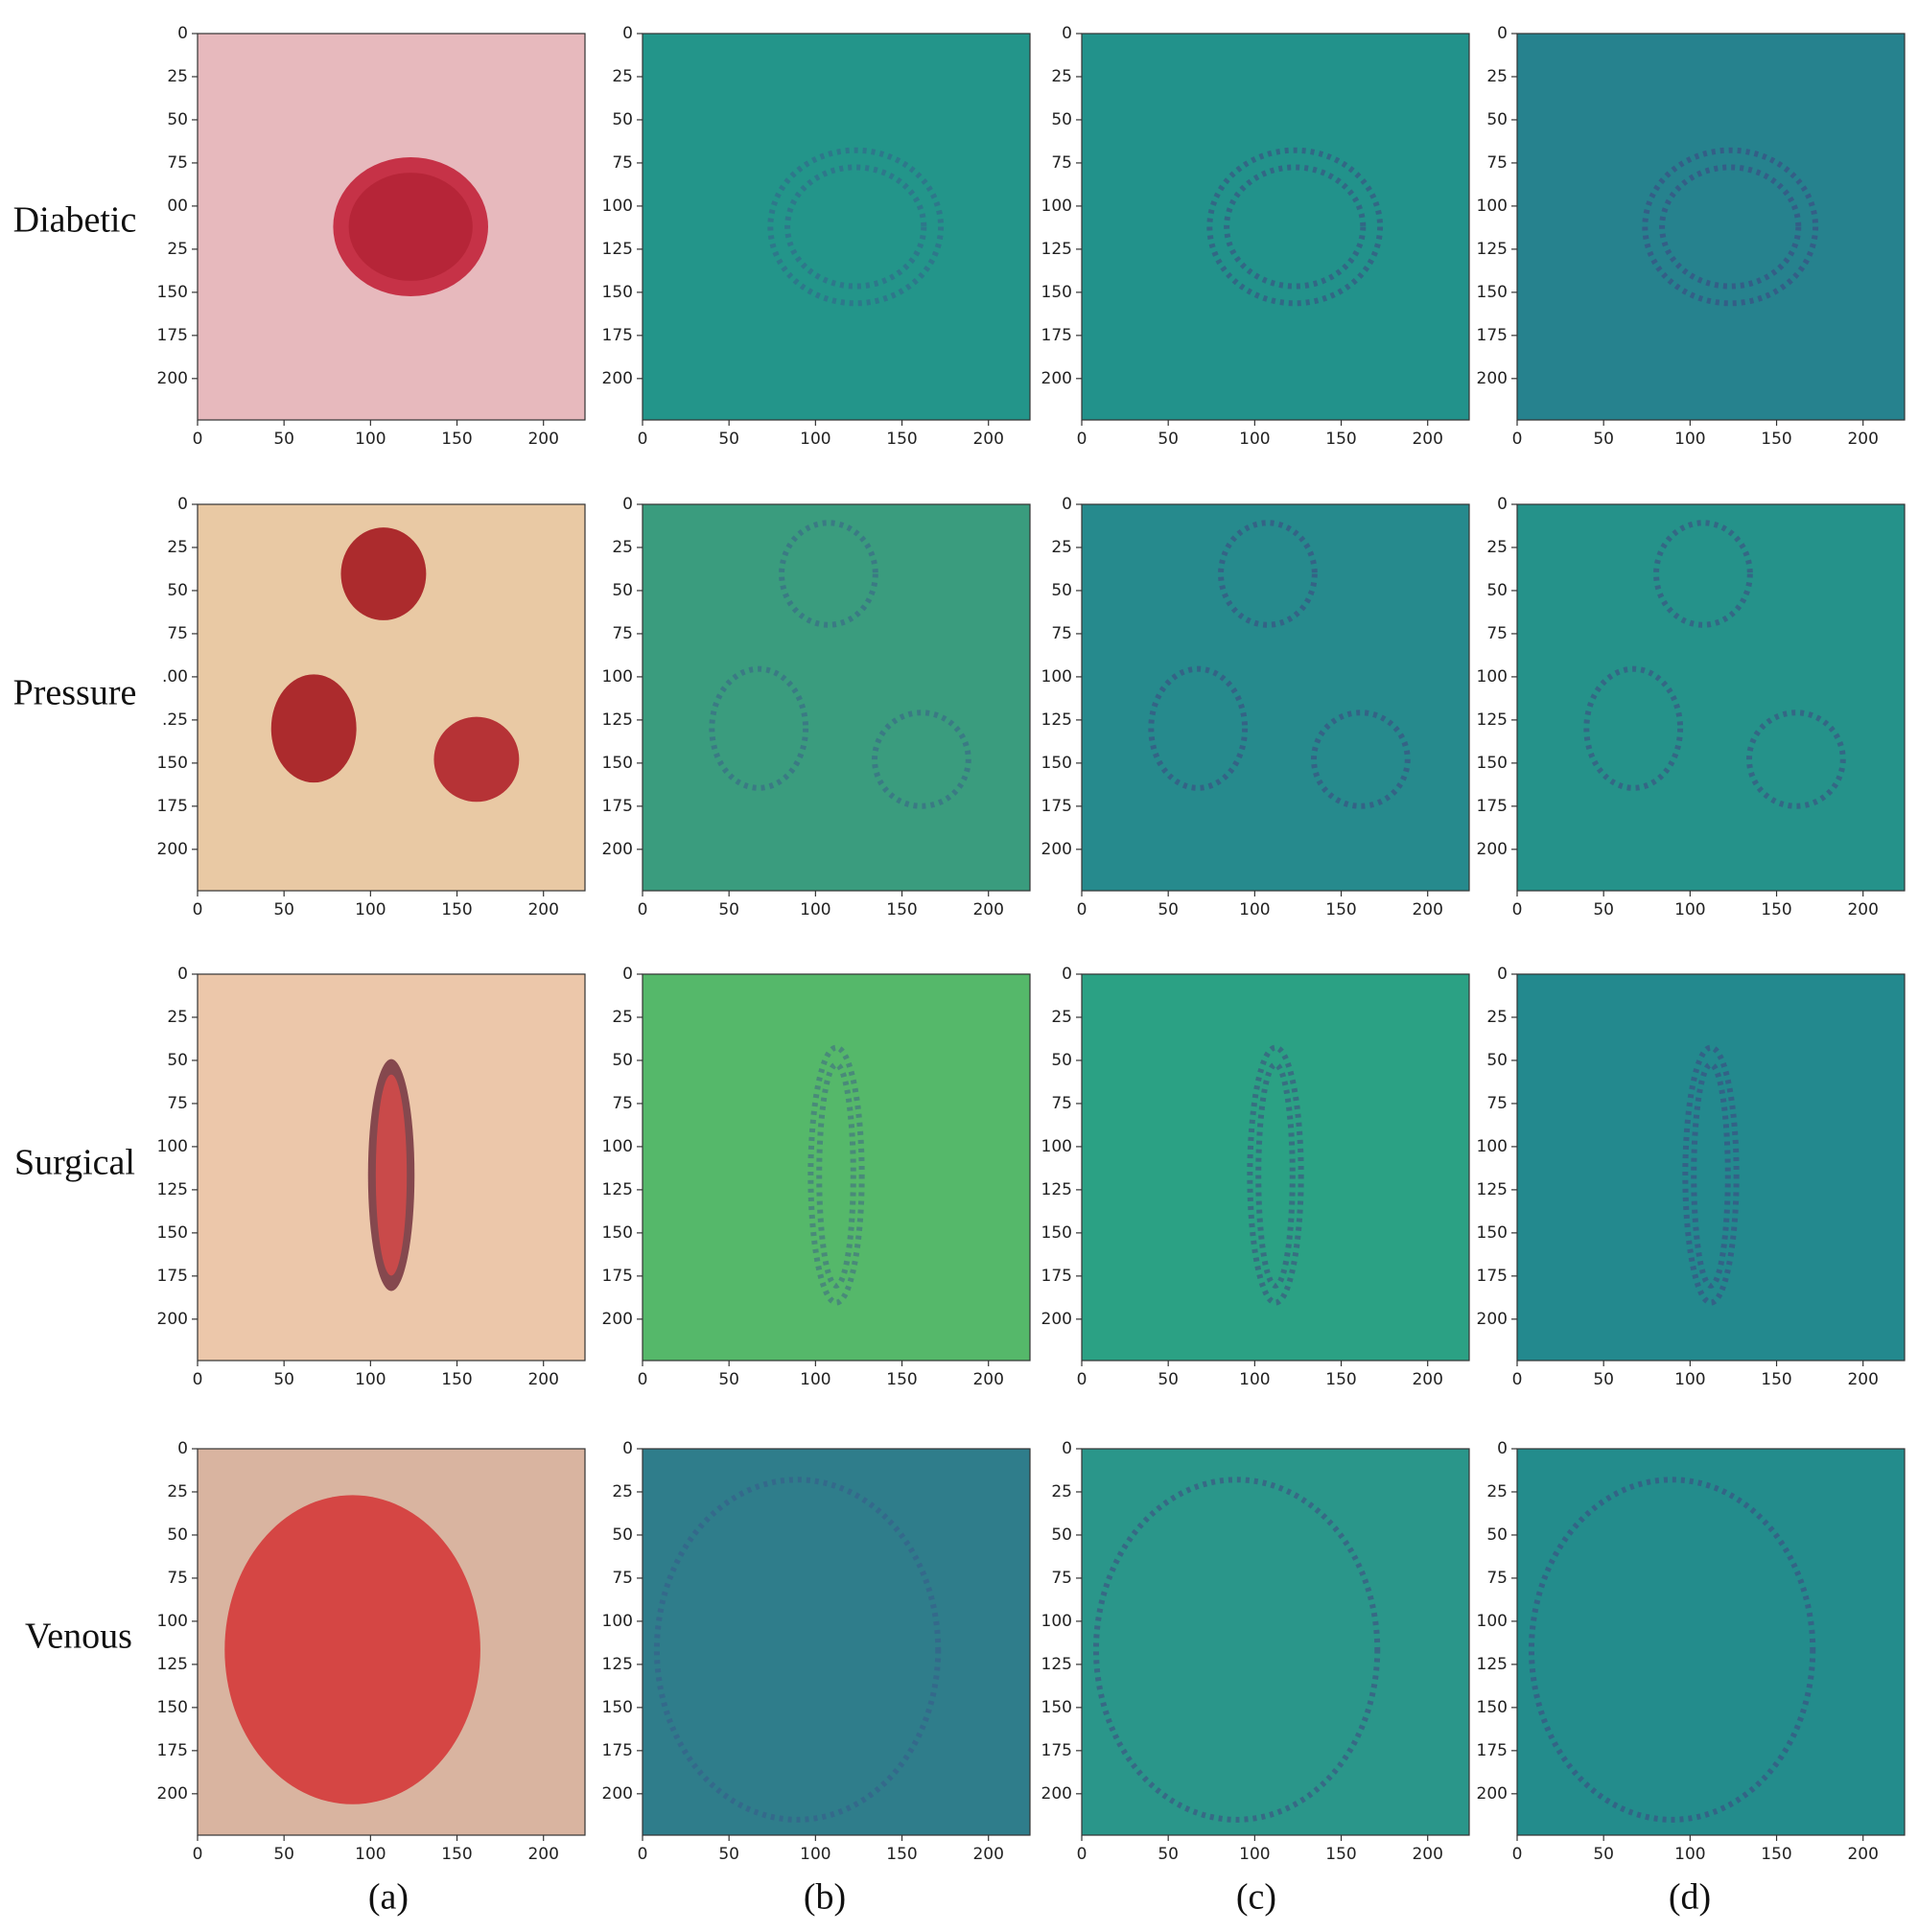 Image resolution: width=1918 pixels, height=1932 pixels. I want to click on y-tick-label: .25, so click(175, 720).